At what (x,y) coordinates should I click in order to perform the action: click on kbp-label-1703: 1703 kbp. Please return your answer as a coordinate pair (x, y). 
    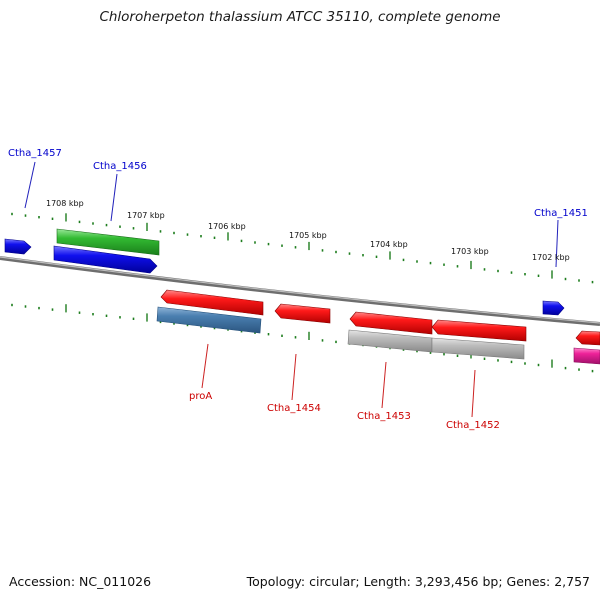
    Looking at the image, I should click on (470, 251).